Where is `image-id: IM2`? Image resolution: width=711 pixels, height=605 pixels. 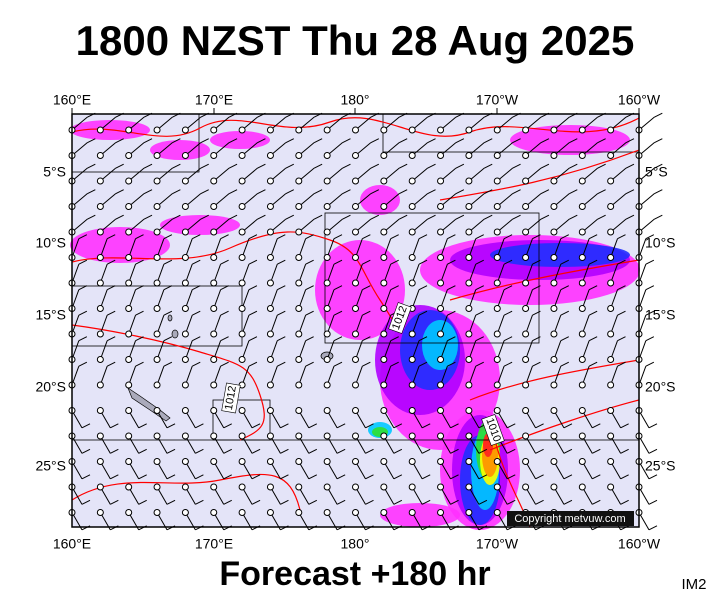 image-id: IM2 is located at coordinates (693, 584).